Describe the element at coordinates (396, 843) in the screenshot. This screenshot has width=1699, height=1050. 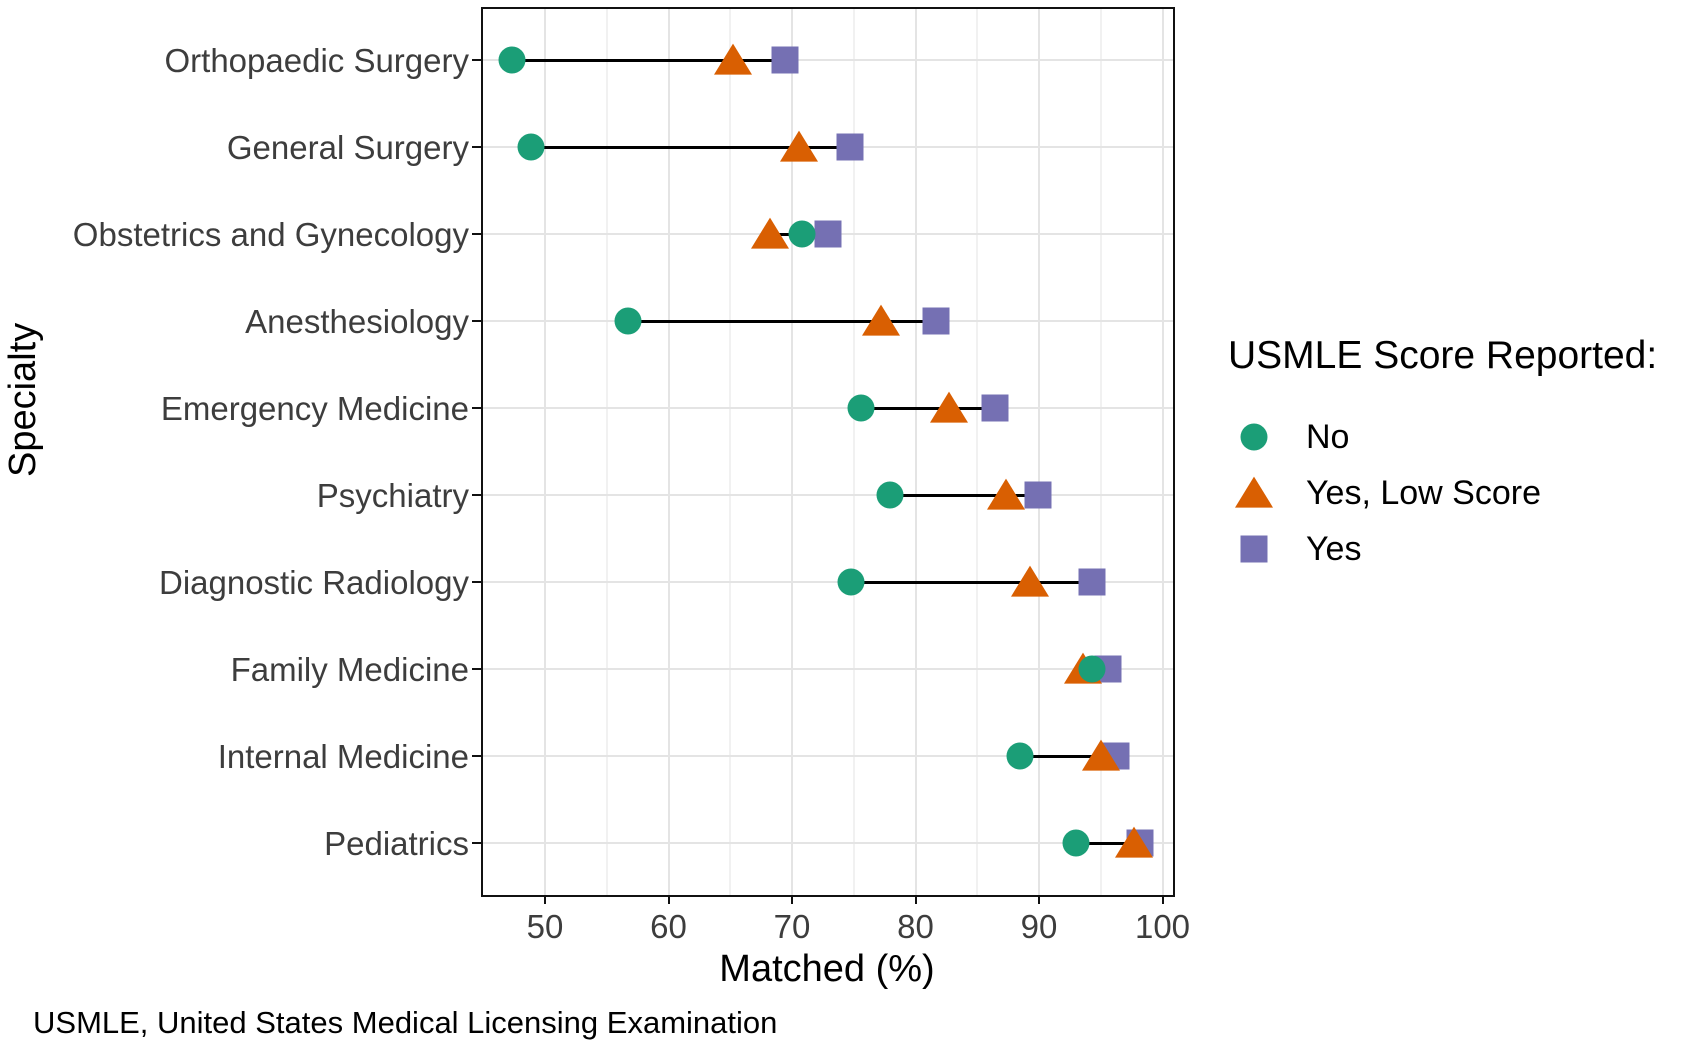
I see `category-label: Pediatrics` at that location.